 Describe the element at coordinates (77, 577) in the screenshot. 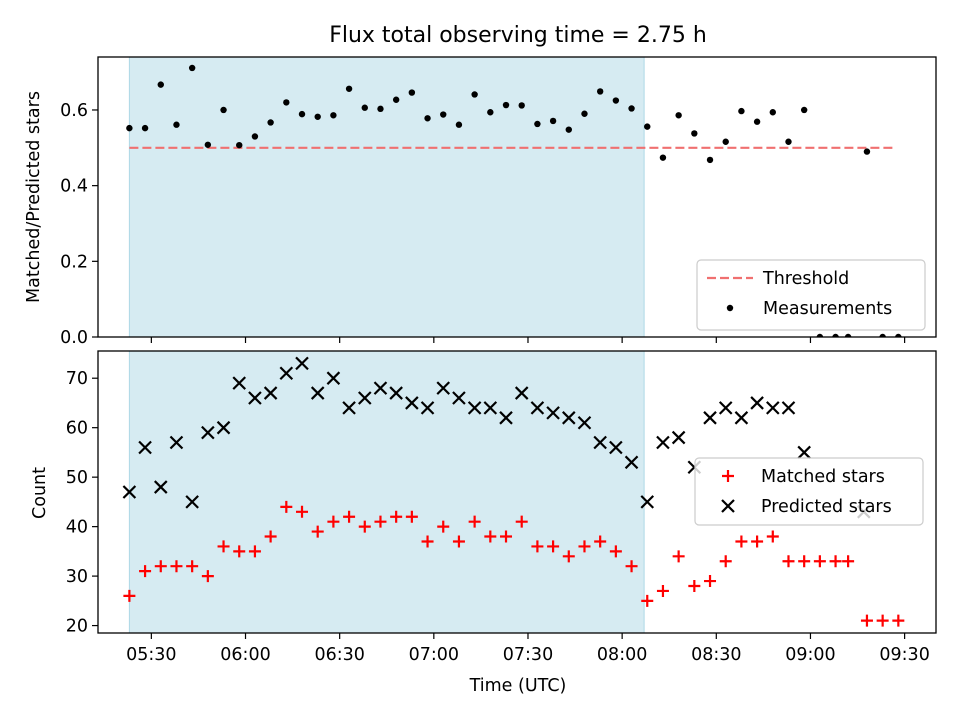

I see `bottom-y-tick-label: 30` at that location.